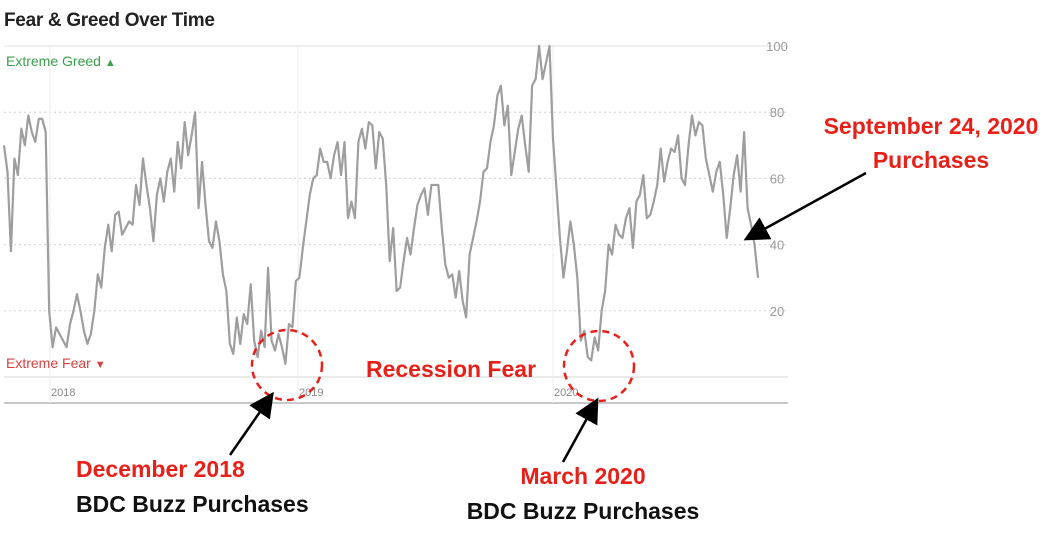 This screenshot has height=547, width=1055. Describe the element at coordinates (109, 20) in the screenshot. I see `chart-title: Fear & Greed Over Time` at that location.